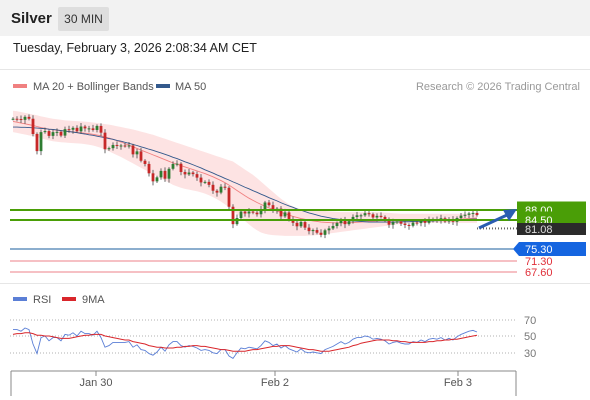 The width and height of the screenshot is (590, 400). What do you see at coordinates (530, 354) in the screenshot?
I see `rsi-tick-30: 30` at bounding box center [530, 354].